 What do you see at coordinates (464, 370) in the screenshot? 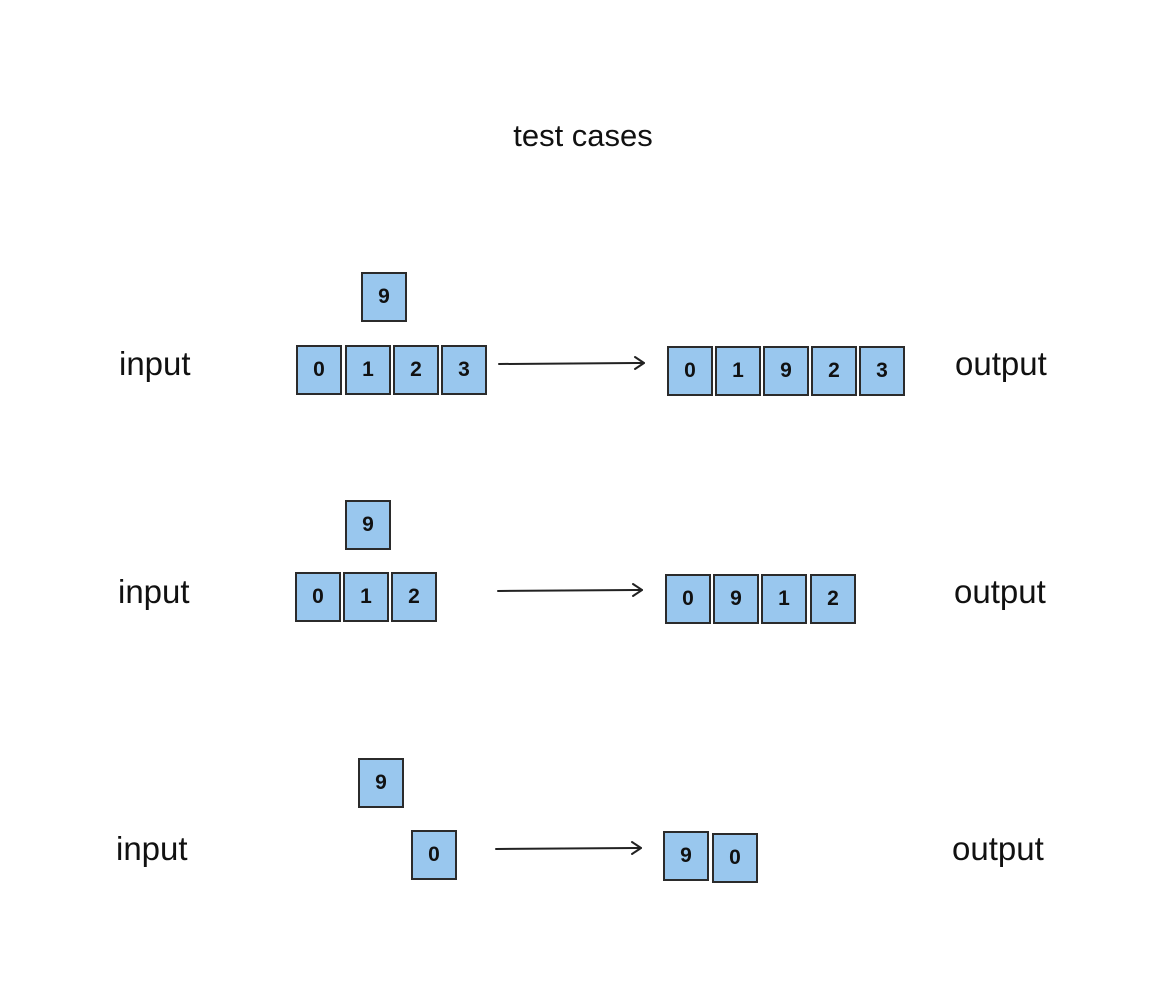
I see `input-cell: 3` at bounding box center [464, 370].